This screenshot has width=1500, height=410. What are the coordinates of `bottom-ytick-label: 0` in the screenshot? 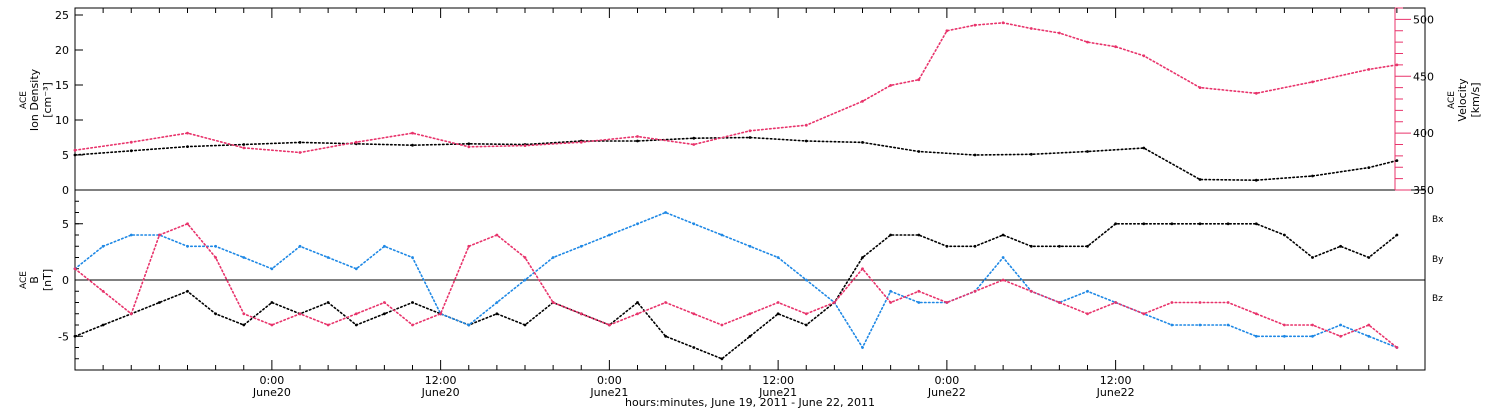 It's located at (65, 280).